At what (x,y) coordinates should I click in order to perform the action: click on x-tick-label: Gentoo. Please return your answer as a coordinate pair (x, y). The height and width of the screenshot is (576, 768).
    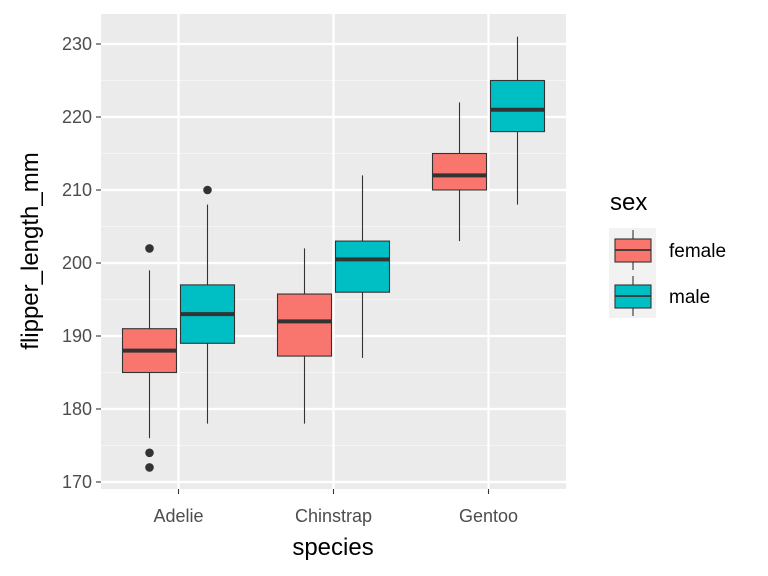
    Looking at the image, I should click on (488, 516).